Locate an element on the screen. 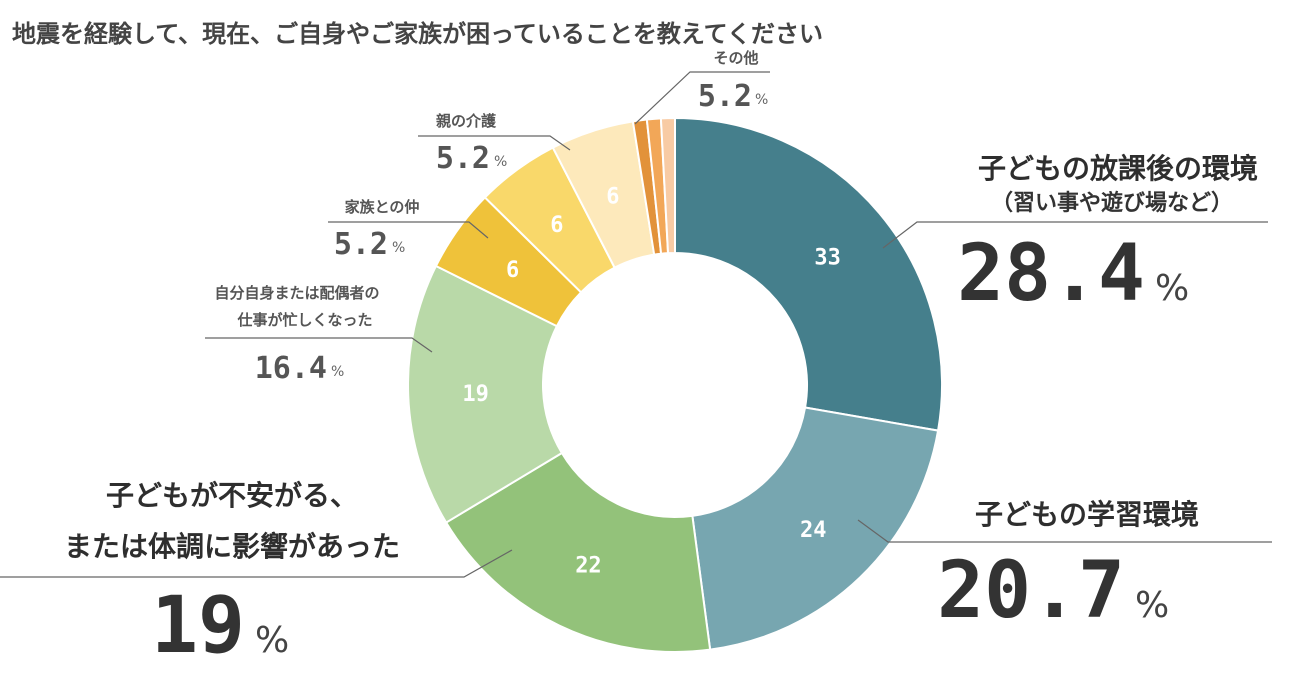 The image size is (1300, 683). slice-value-label-6: 6 is located at coordinates (612, 196).